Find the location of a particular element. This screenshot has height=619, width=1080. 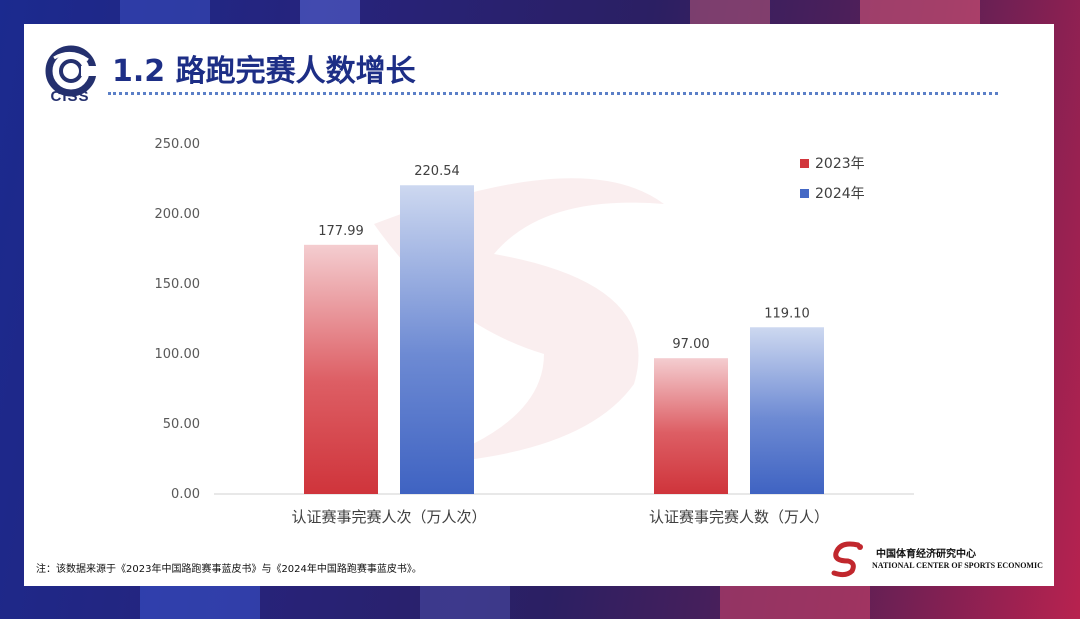

ciss-logo-icon is located at coordinates (71, 71).